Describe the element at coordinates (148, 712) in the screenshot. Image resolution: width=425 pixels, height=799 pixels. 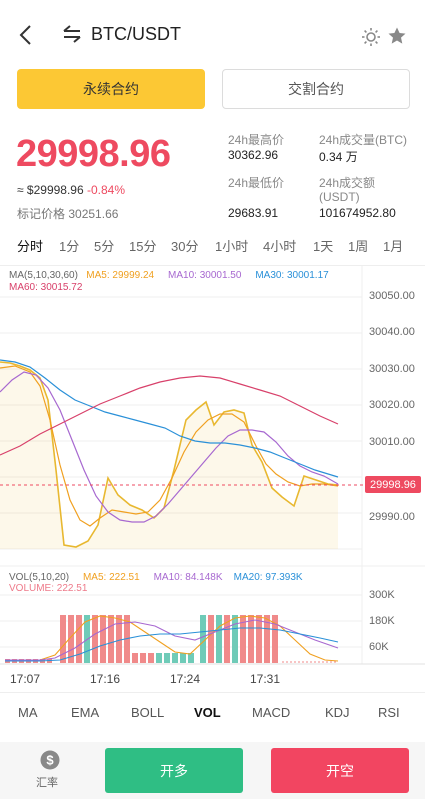
I see `indicator-boll: BOLL` at that location.